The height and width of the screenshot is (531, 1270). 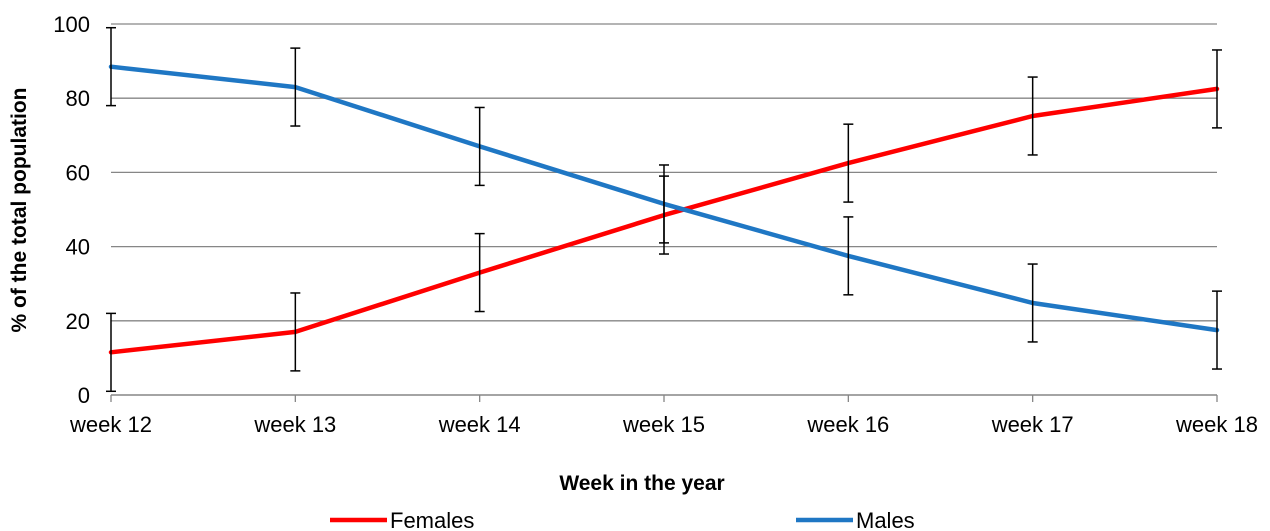 I want to click on x-tick-label-4: week 15, so click(x=663, y=424).